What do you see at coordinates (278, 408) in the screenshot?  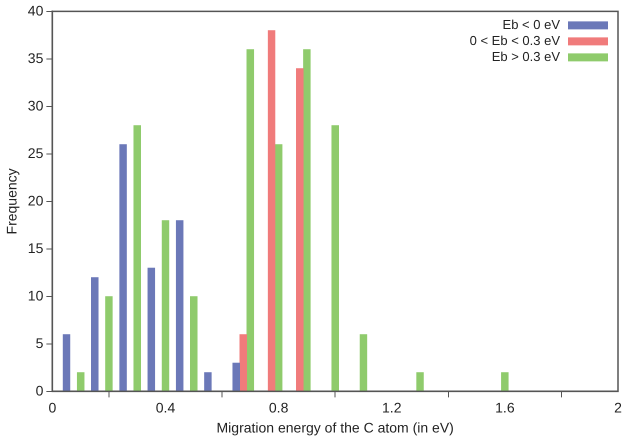 I see `x-tick-label: 0.8` at bounding box center [278, 408].